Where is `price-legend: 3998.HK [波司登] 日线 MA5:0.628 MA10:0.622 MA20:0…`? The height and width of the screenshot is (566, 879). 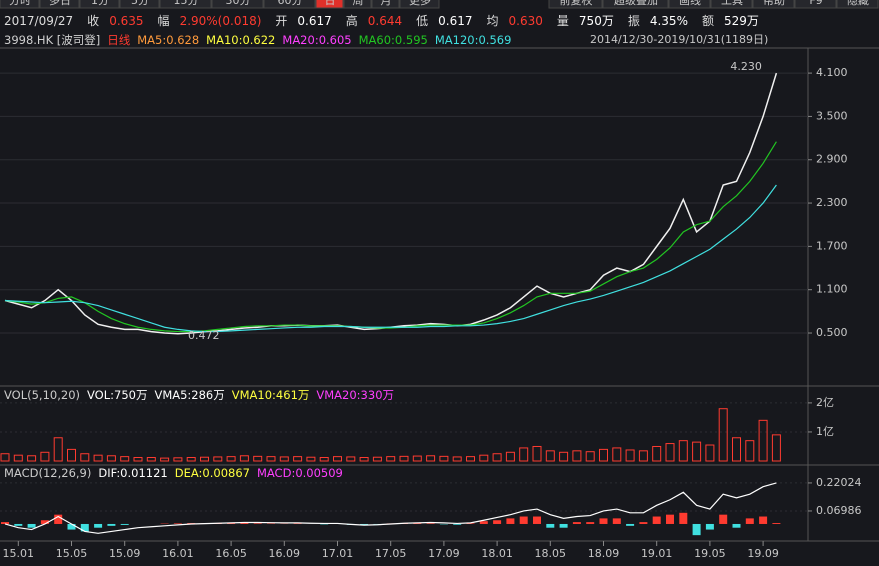 price-legend: 3998.HK [波司登] 日线 MA5:0.628 MA10:0.622 MA20:0… is located at coordinates (261, 40).